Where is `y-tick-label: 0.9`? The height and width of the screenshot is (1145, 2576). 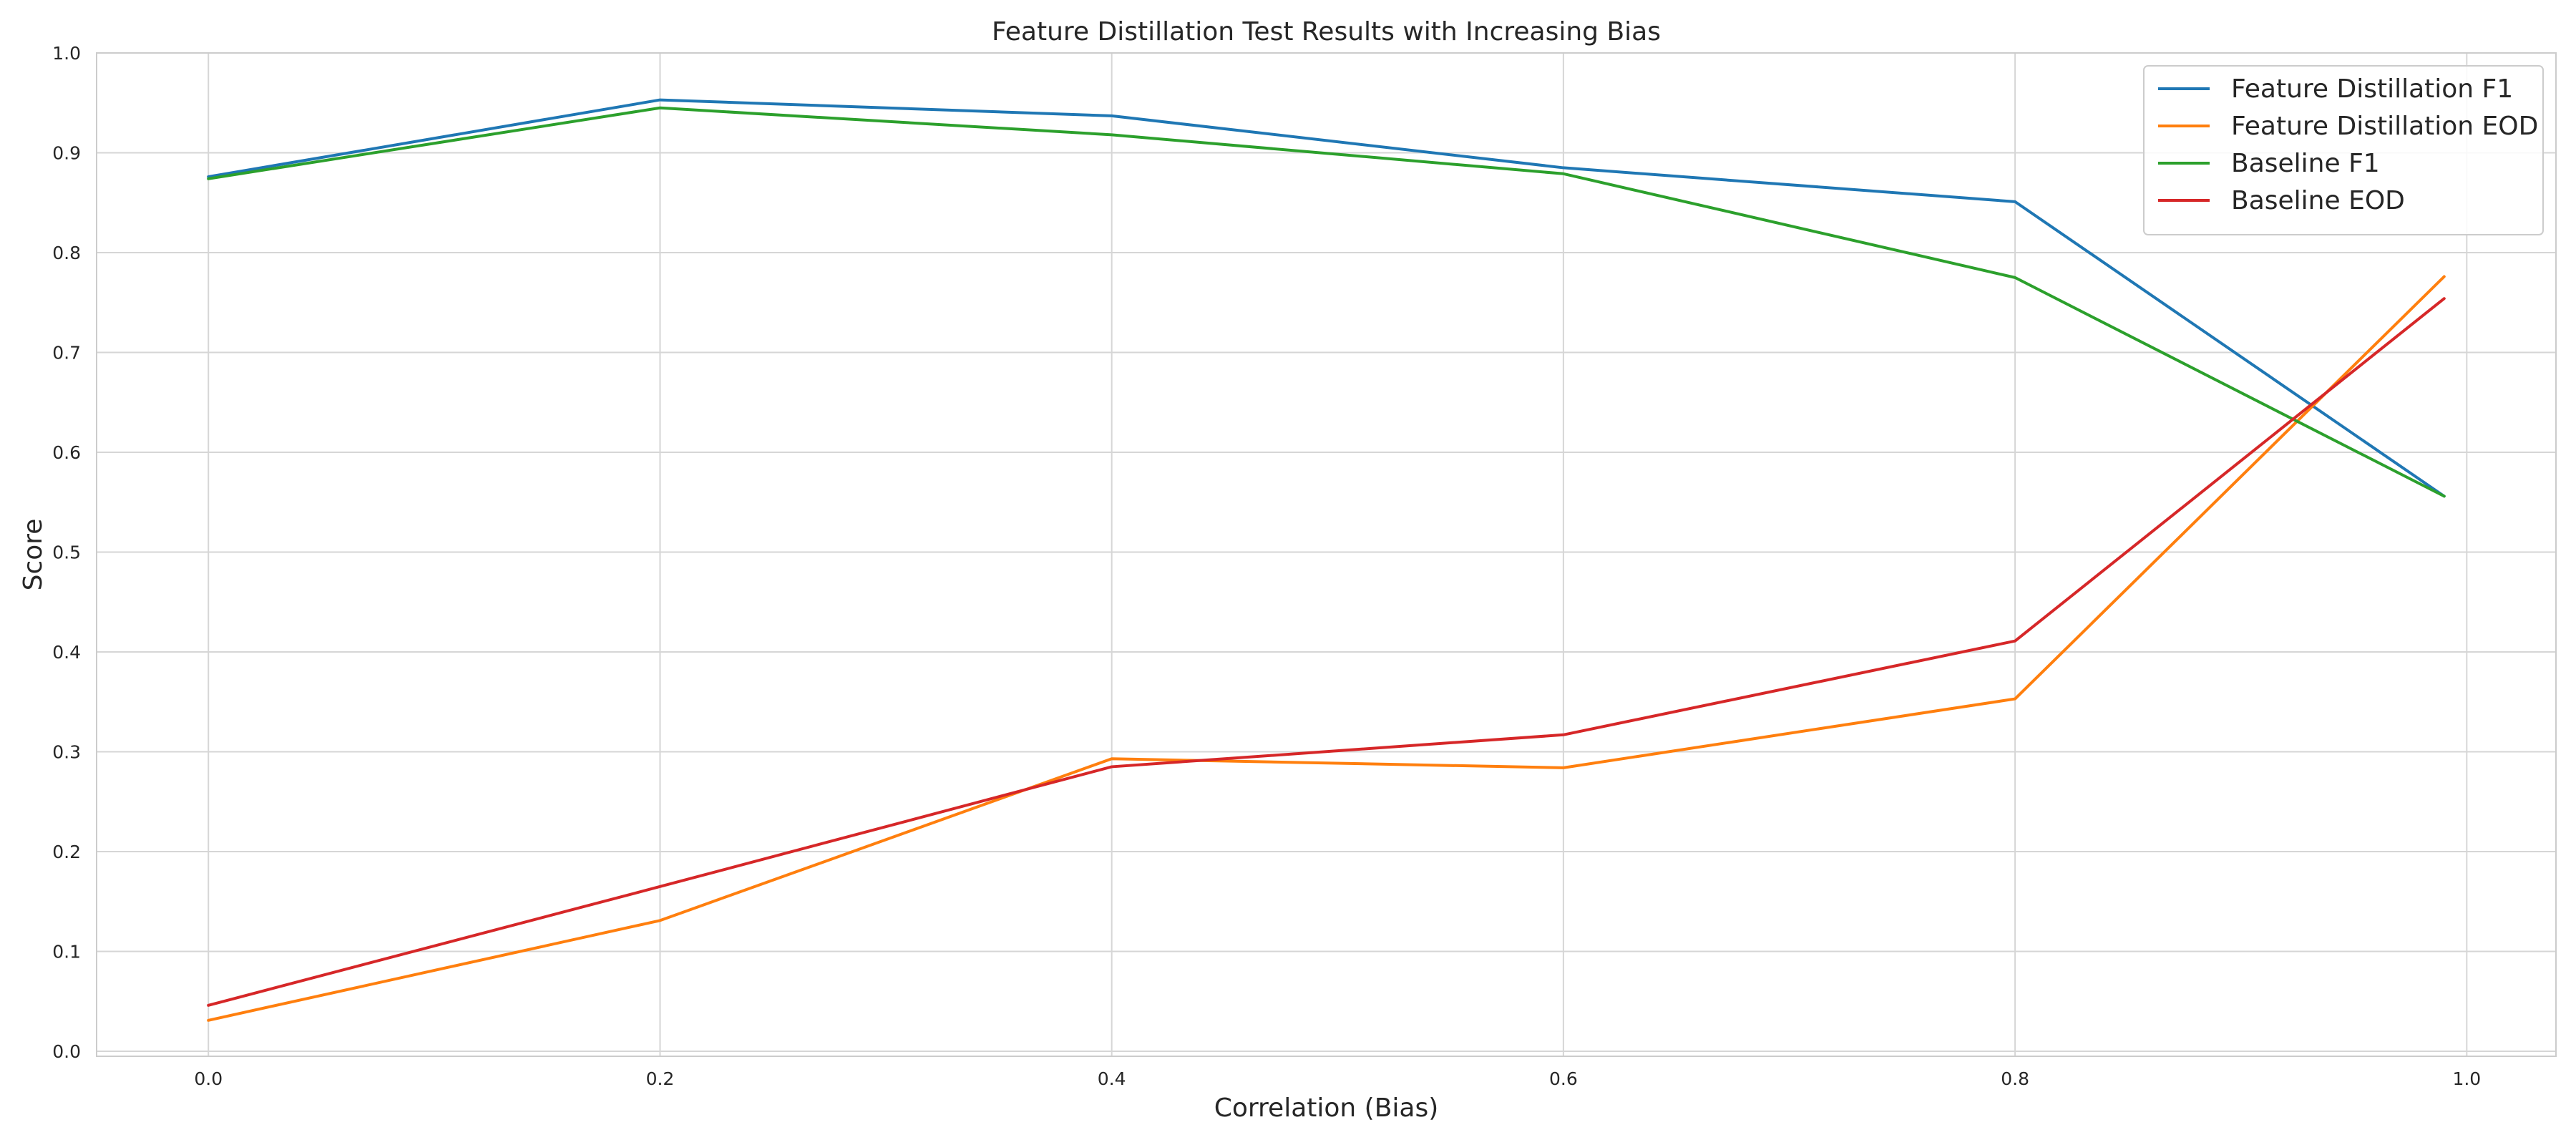 y-tick-label: 0.9 is located at coordinates (66, 153).